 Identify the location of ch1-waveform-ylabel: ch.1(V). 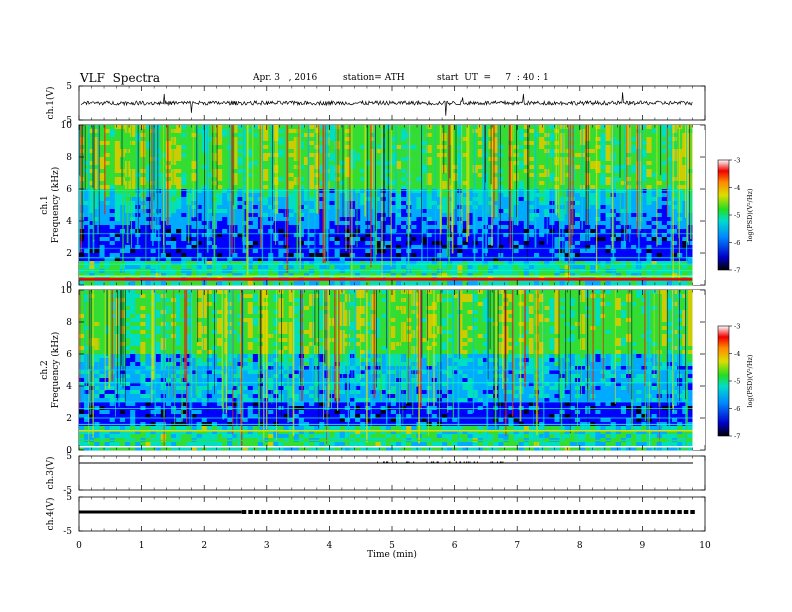
(50, 103).